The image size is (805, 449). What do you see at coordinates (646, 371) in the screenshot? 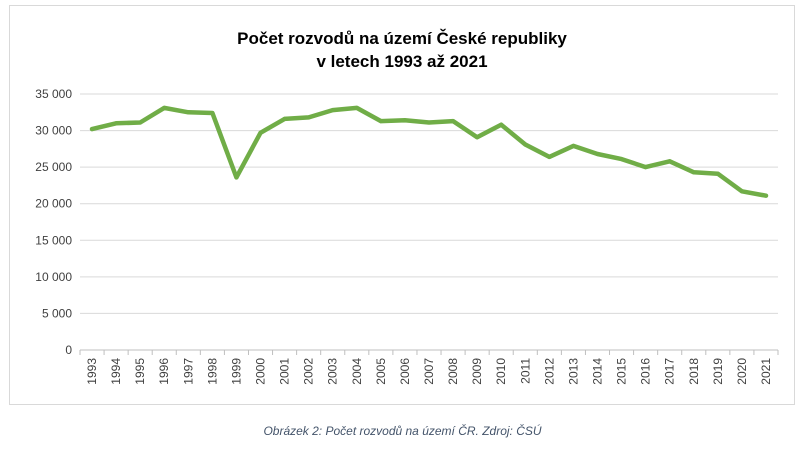
I see `x-tick-label: 2016` at bounding box center [646, 371].